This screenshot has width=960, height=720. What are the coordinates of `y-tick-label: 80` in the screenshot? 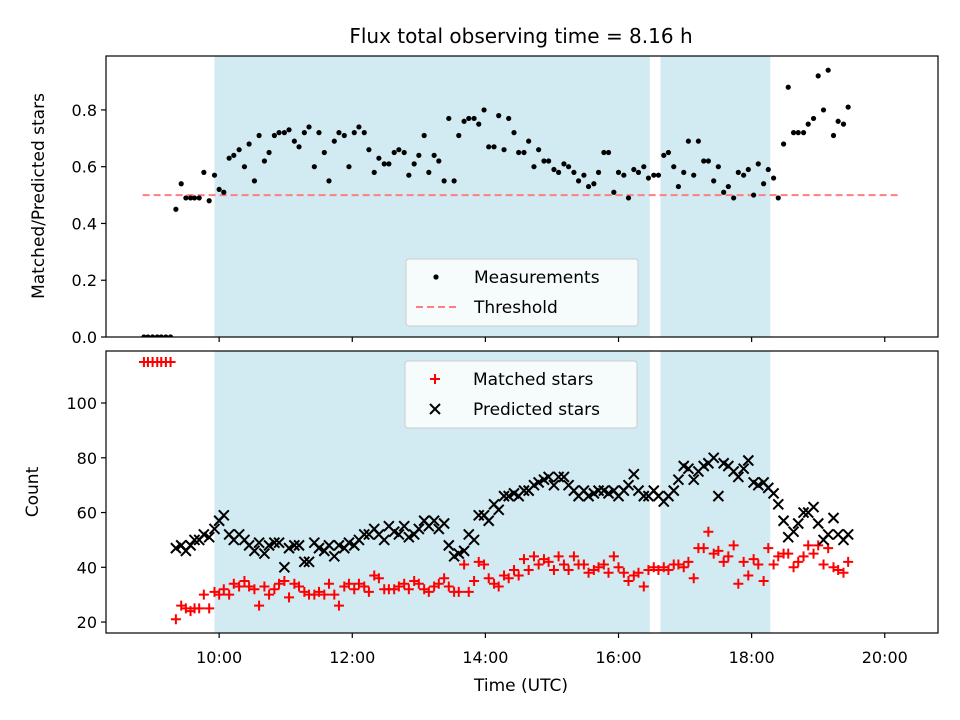 It's located at (87, 458).